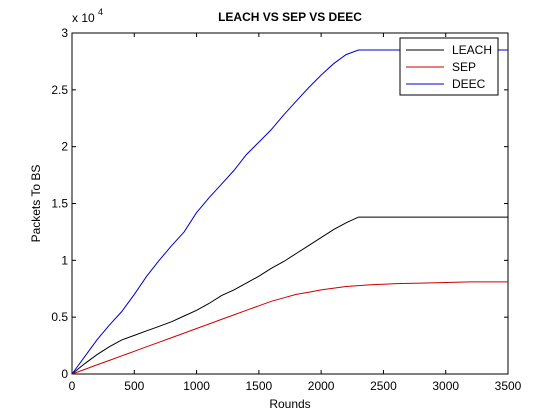 Image resolution: width=560 pixels, height=420 pixels. Describe the element at coordinates (508, 386) in the screenshot. I see `x-tick-label: 3500` at that location.